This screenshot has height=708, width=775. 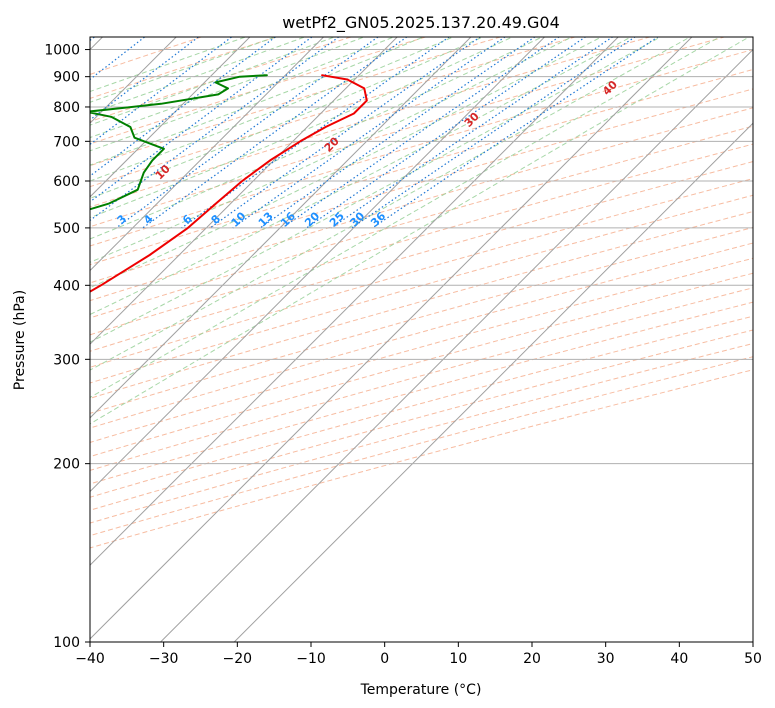 I want to click on y-tick-label: 500, so click(x=66, y=229).